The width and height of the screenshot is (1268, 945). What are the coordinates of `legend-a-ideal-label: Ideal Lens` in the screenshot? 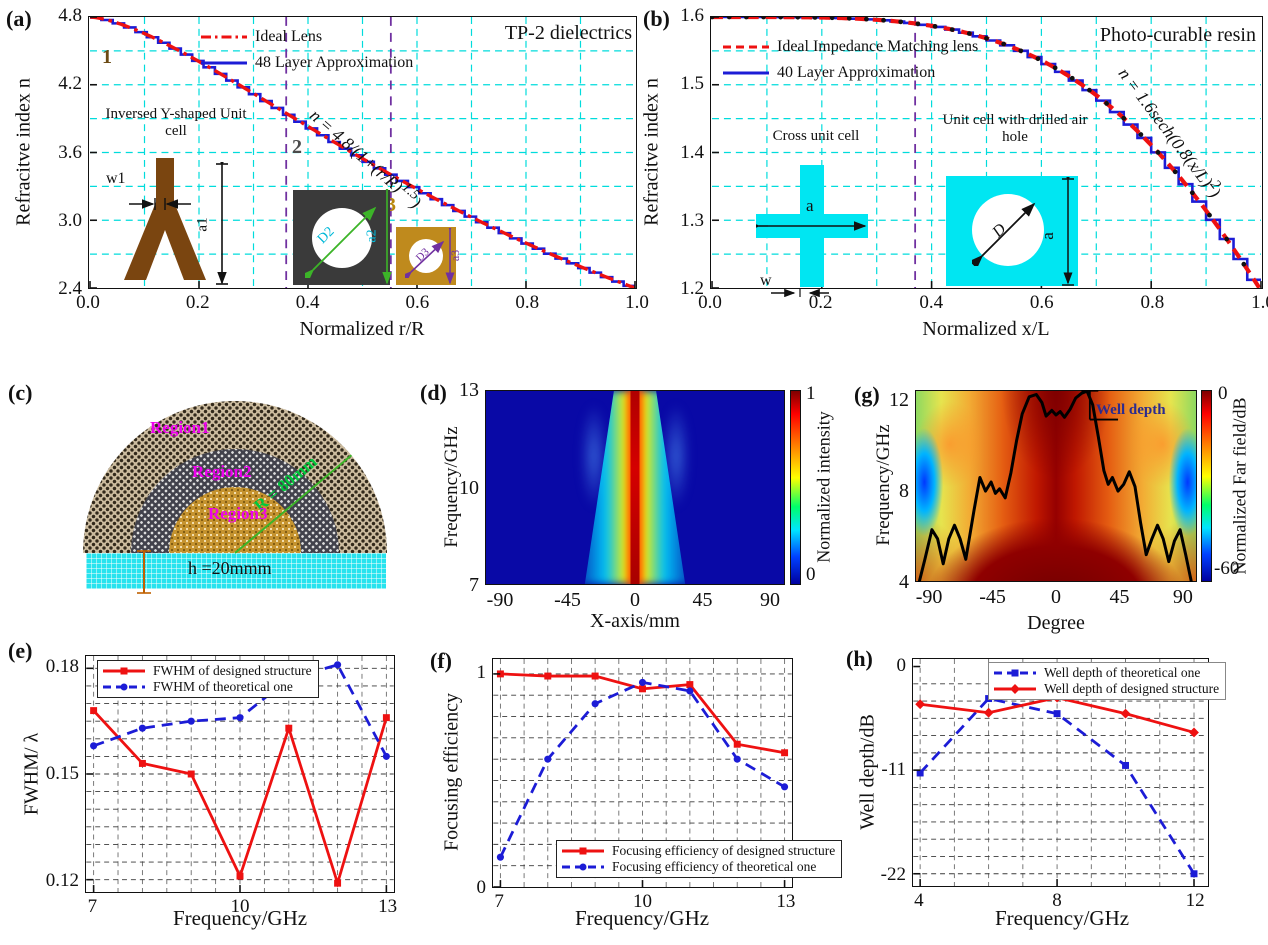 It's located at (289, 36).